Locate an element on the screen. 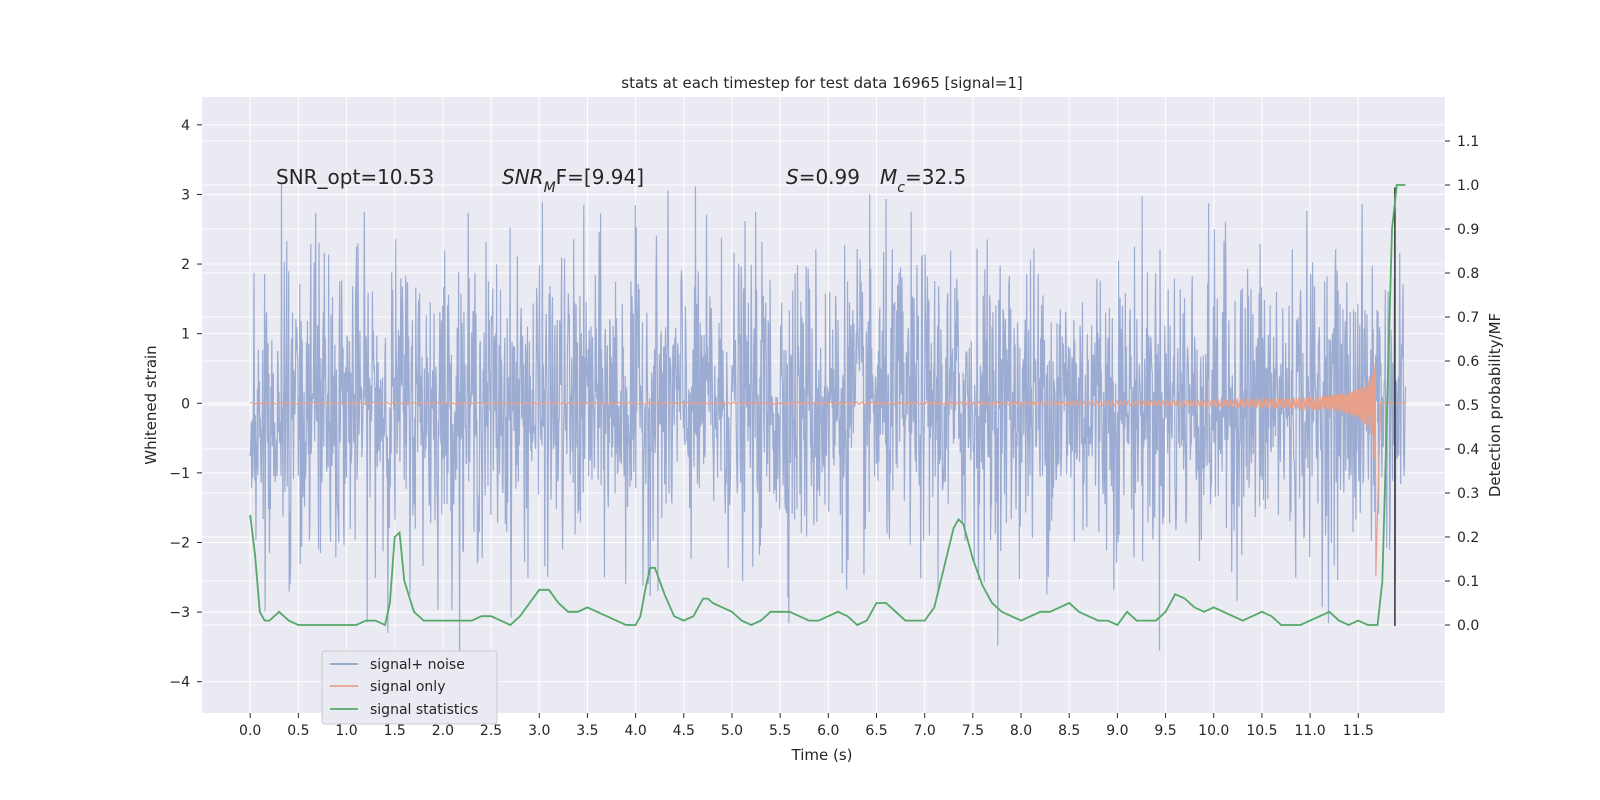  y2-tick-label: 0.7 is located at coordinates (1468, 318).